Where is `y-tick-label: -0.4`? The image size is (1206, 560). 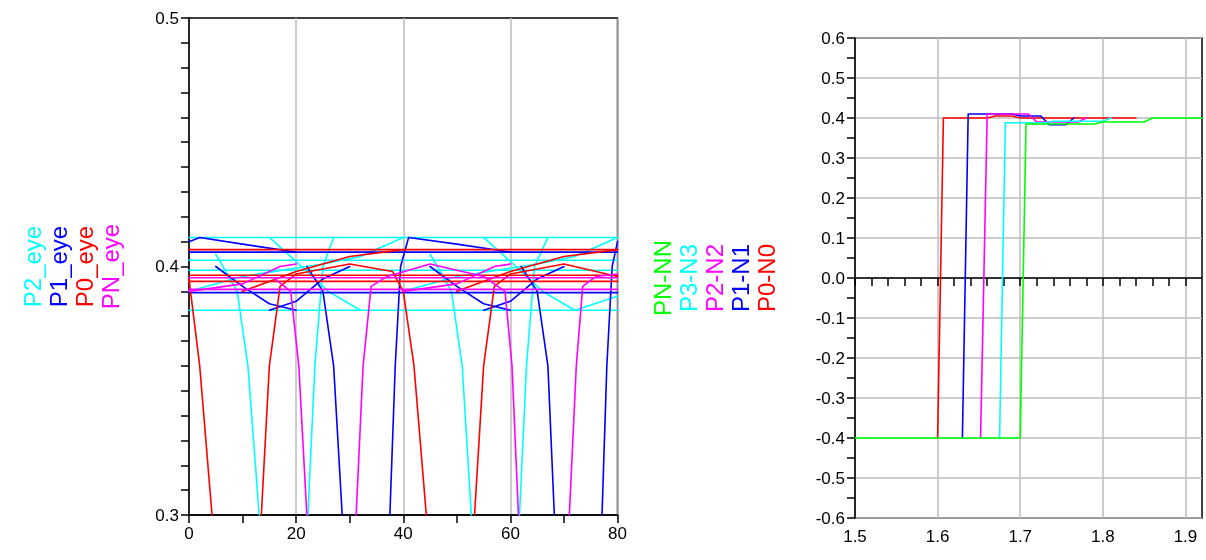
y-tick-label: -0.4 is located at coordinates (830, 438).